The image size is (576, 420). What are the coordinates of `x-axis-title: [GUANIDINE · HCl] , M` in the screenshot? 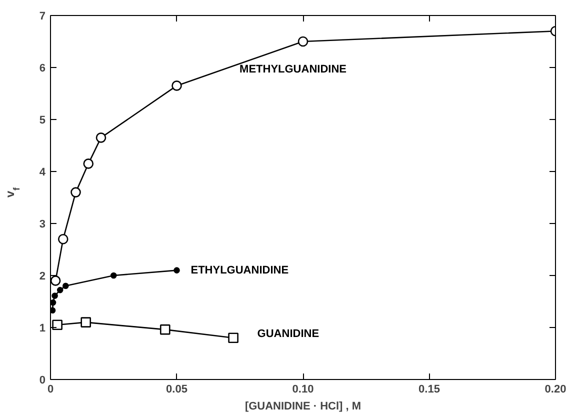 It's located at (303, 406).